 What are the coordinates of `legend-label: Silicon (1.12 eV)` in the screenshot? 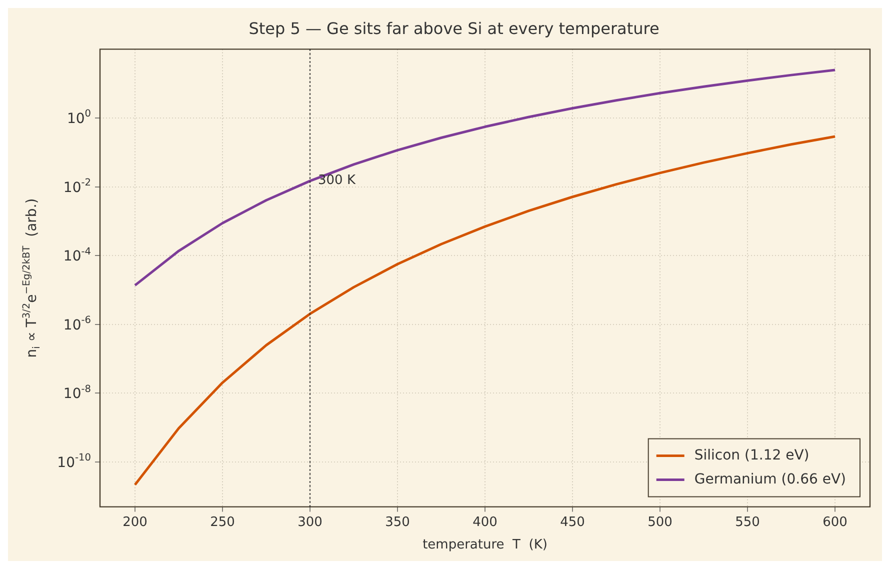 It's located at (752, 455).